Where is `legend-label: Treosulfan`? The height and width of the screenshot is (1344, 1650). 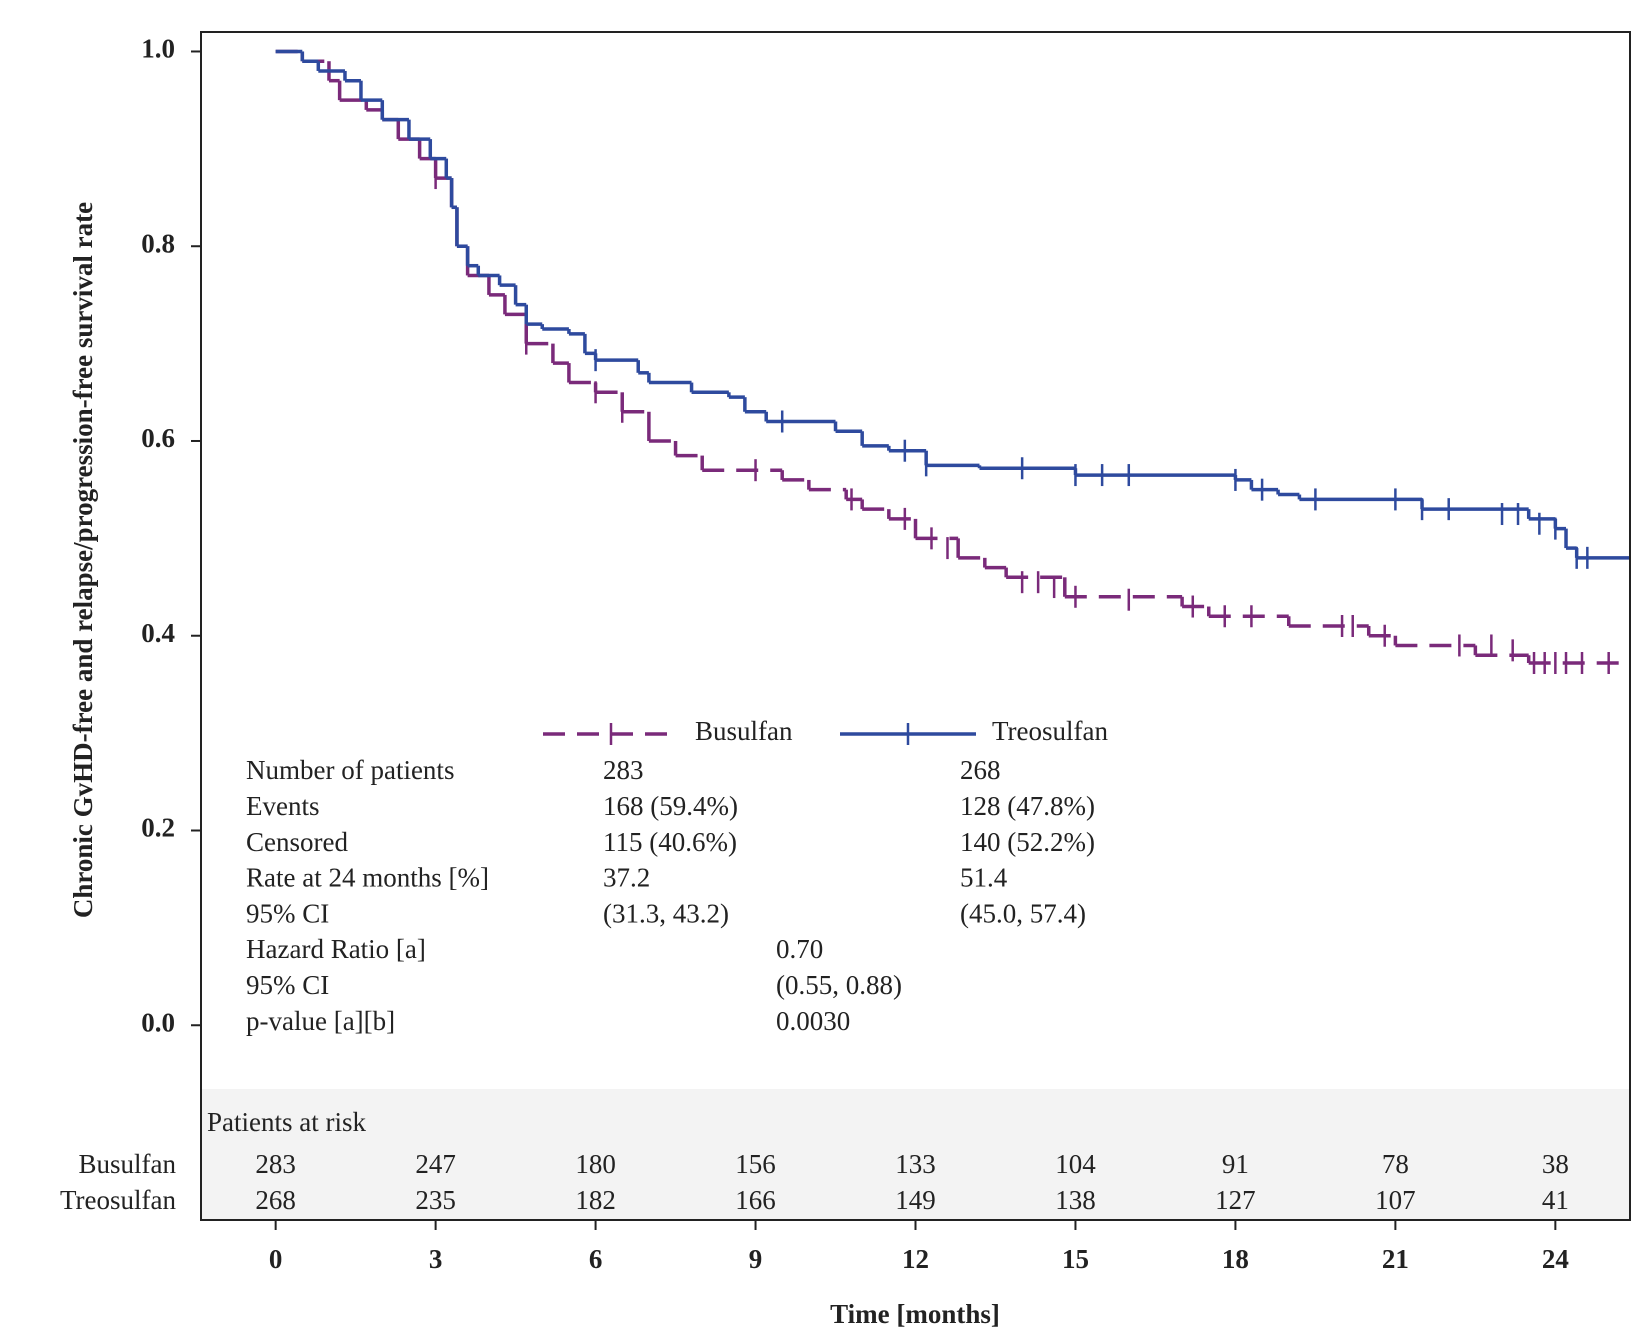 legend-label: Treosulfan is located at coordinates (1050, 731).